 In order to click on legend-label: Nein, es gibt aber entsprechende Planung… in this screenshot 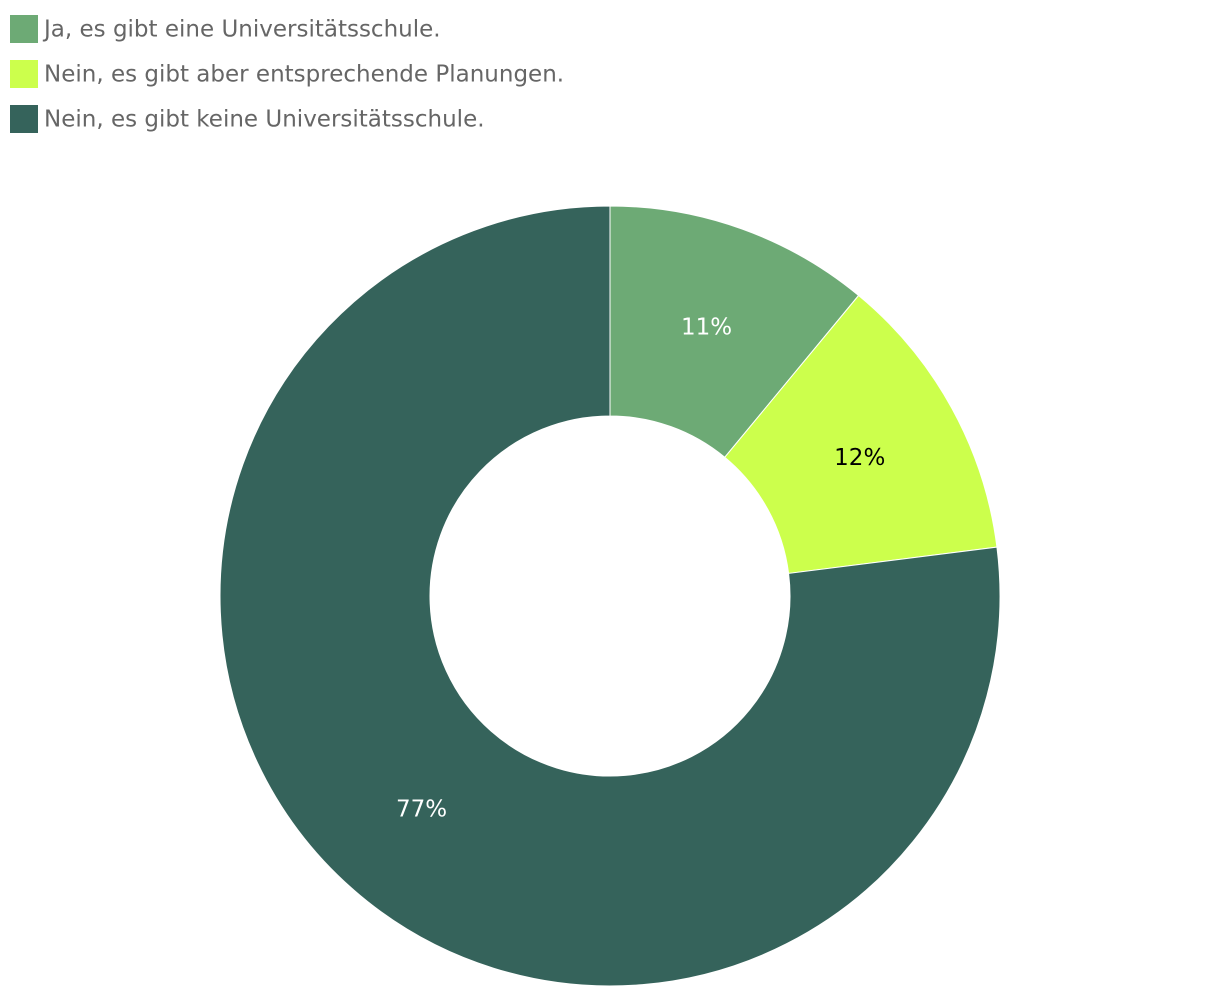, I will do `click(304, 75)`.